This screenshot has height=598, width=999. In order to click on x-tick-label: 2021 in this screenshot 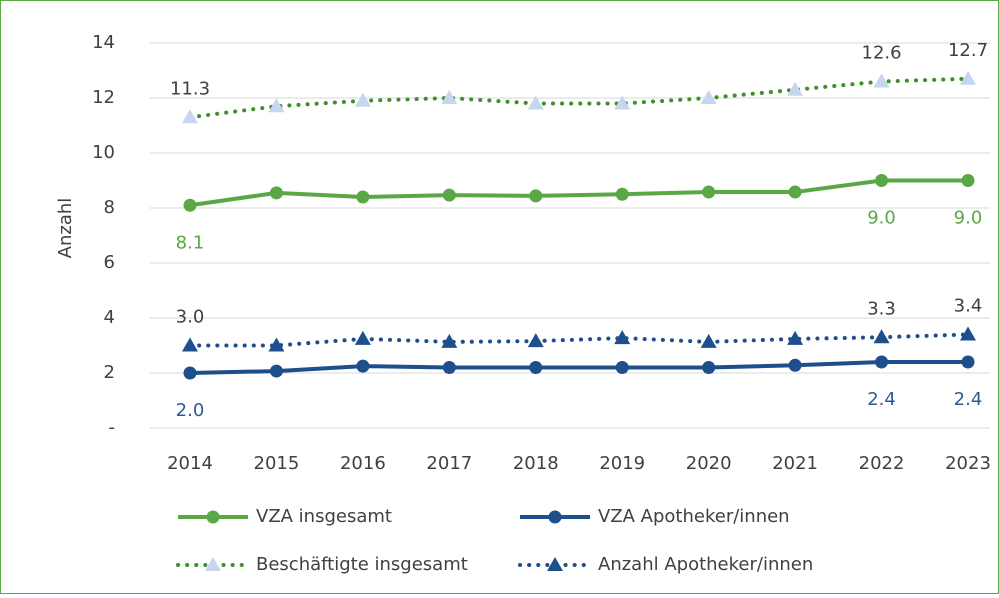, I will do `click(795, 463)`.